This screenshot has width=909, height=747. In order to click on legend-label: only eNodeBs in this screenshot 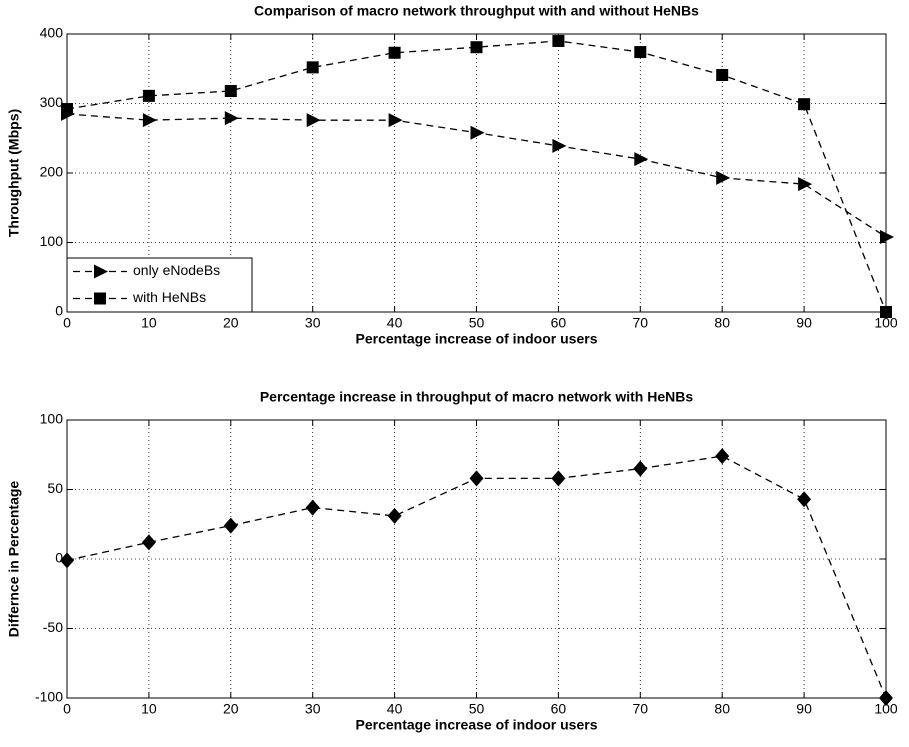, I will do `click(176, 270)`.